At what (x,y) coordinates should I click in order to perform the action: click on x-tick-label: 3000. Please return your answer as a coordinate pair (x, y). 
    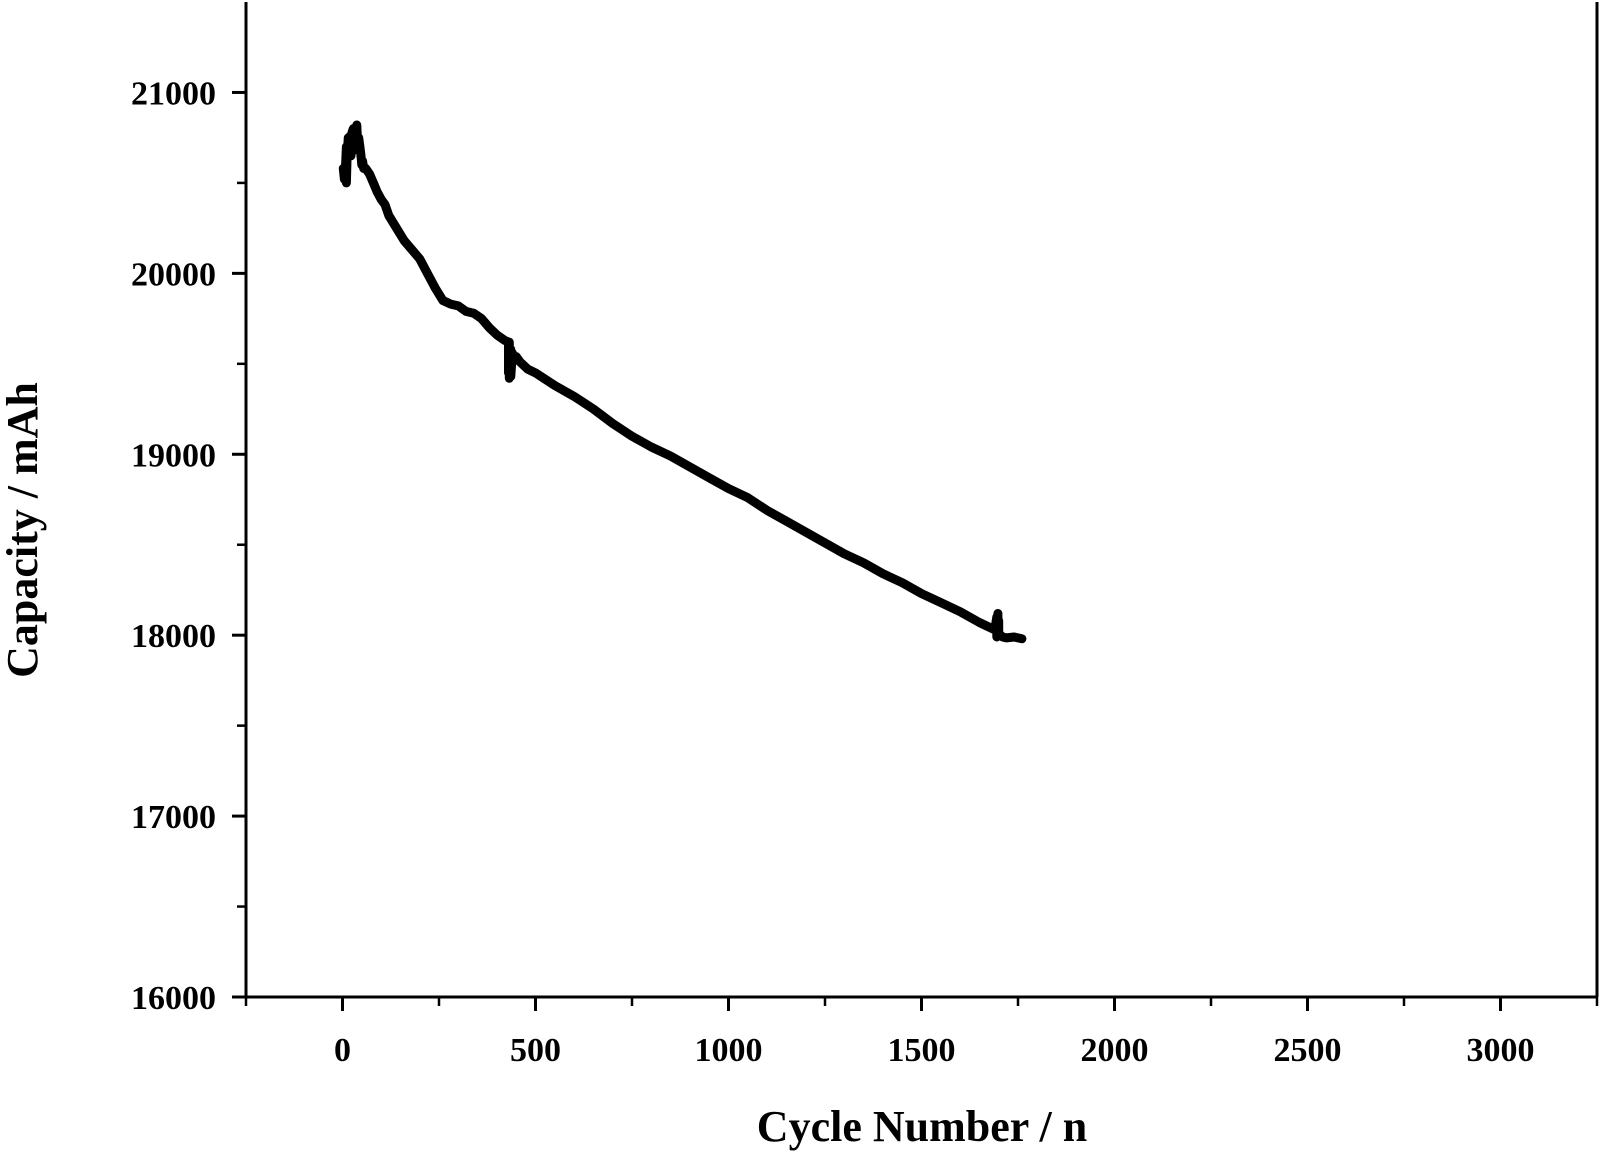
    Looking at the image, I should click on (1501, 1050).